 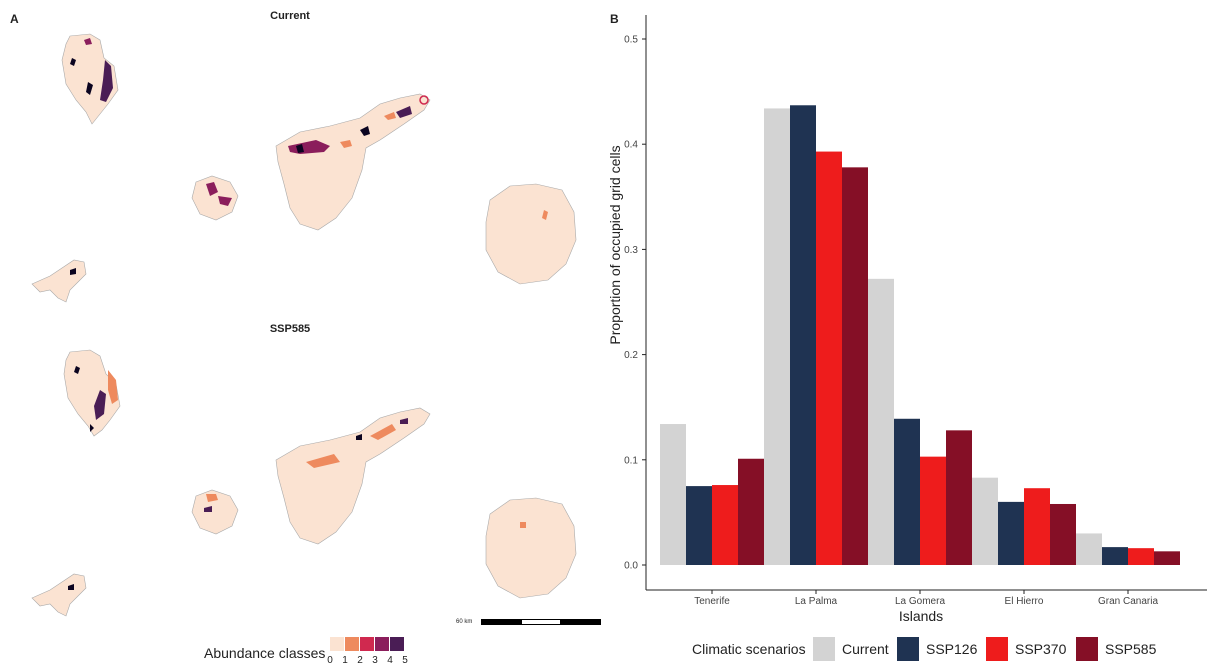 I want to click on x-axis-title: Islands, so click(x=921, y=616).